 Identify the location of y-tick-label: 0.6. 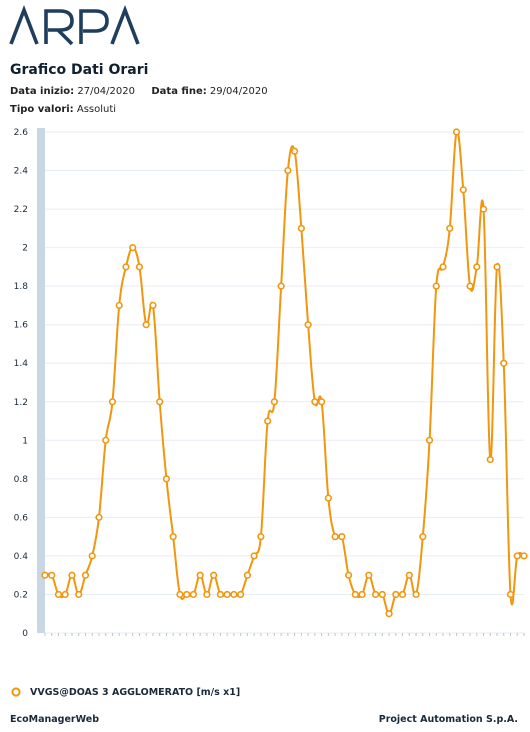
(21, 518).